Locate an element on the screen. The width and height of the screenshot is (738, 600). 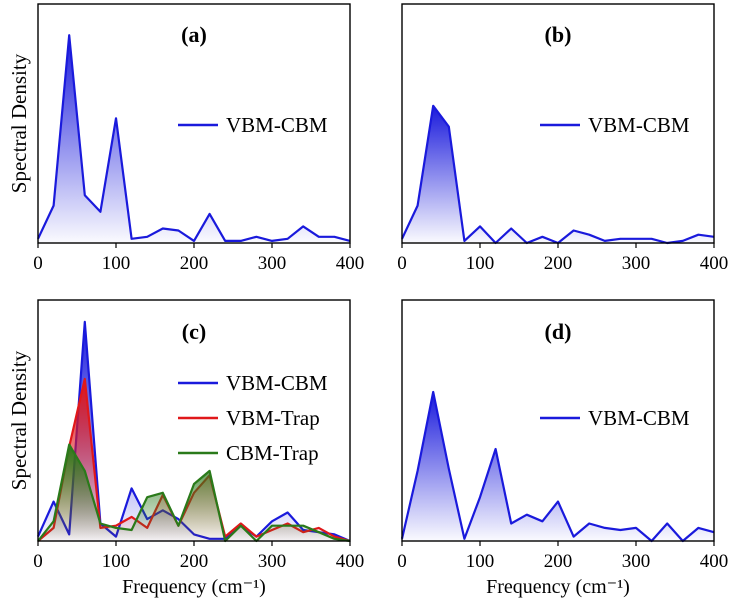
legend-entry: CBM-Trap is located at coordinates (272, 453).